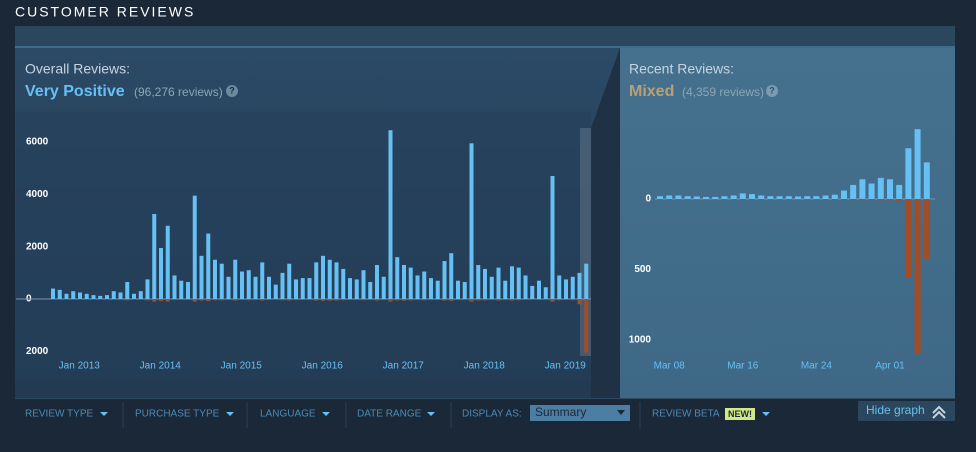 Image resolution: width=976 pixels, height=452 pixels. Describe the element at coordinates (485, 366) in the screenshot. I see `x-tick-label: Jan 2018` at that location.